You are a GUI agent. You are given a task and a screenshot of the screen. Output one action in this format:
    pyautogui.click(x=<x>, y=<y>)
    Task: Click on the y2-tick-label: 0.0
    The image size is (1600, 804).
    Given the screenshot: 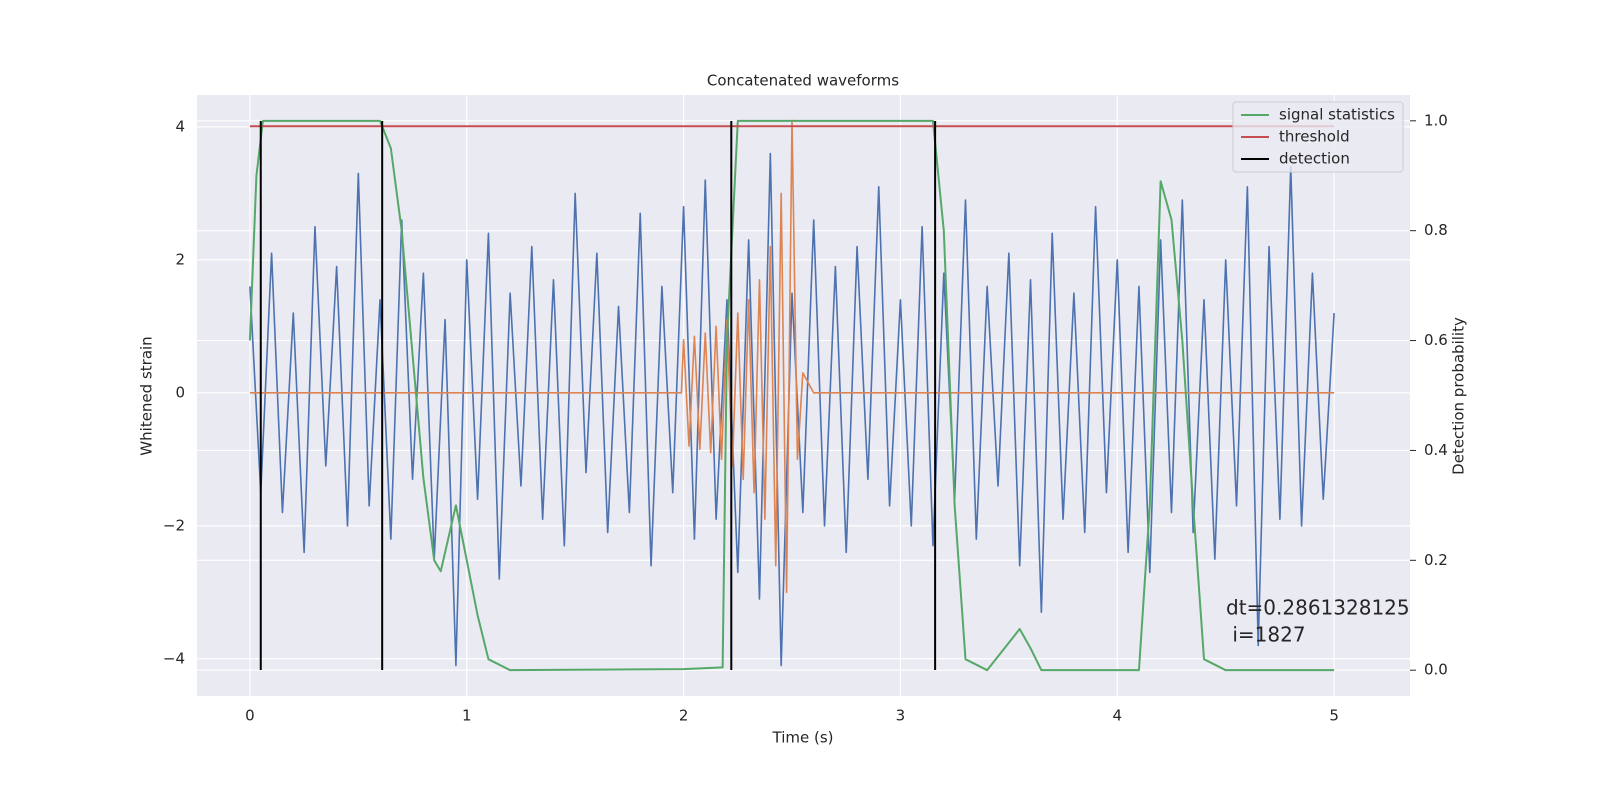 What is the action you would take?
    pyautogui.click(x=1436, y=670)
    